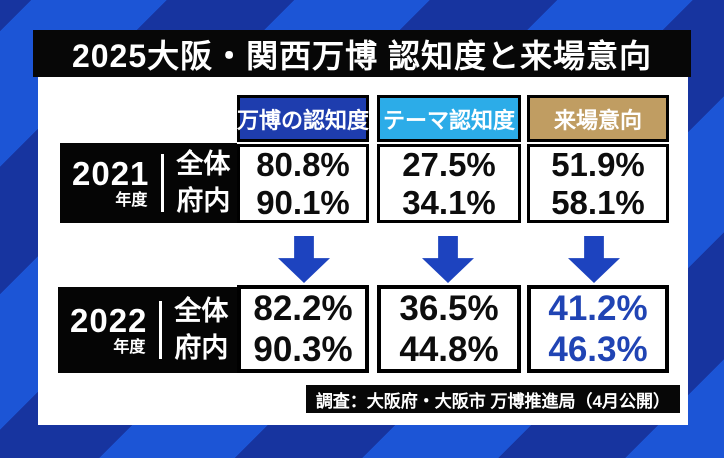 The image size is (724, 458). I want to click on source-note: 調査：大阪府・大阪市 万博推進局（4月公開）, so click(492, 399).